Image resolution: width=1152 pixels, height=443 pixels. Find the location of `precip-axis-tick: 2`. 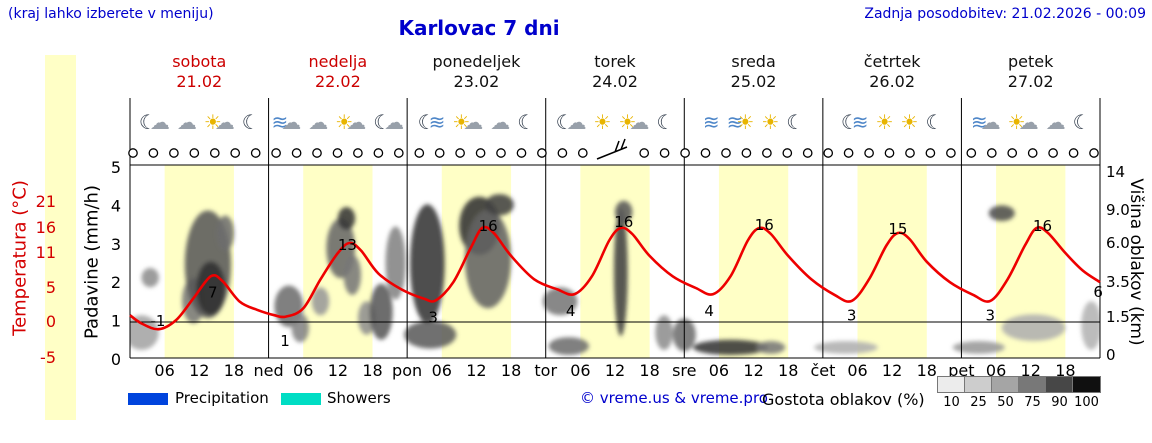

precip-axis-tick: 2 is located at coordinates (116, 282).